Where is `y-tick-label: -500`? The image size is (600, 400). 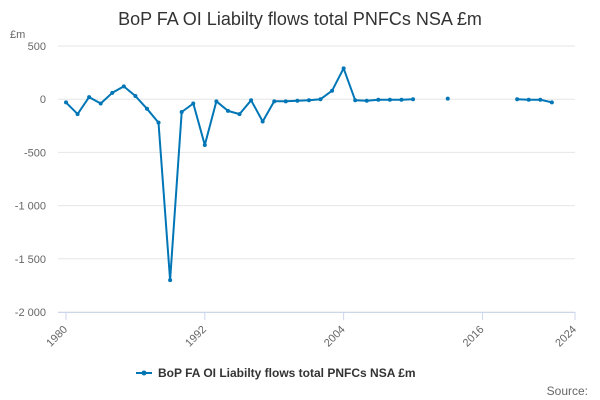 y-tick-label: -500 is located at coordinates (35, 153).